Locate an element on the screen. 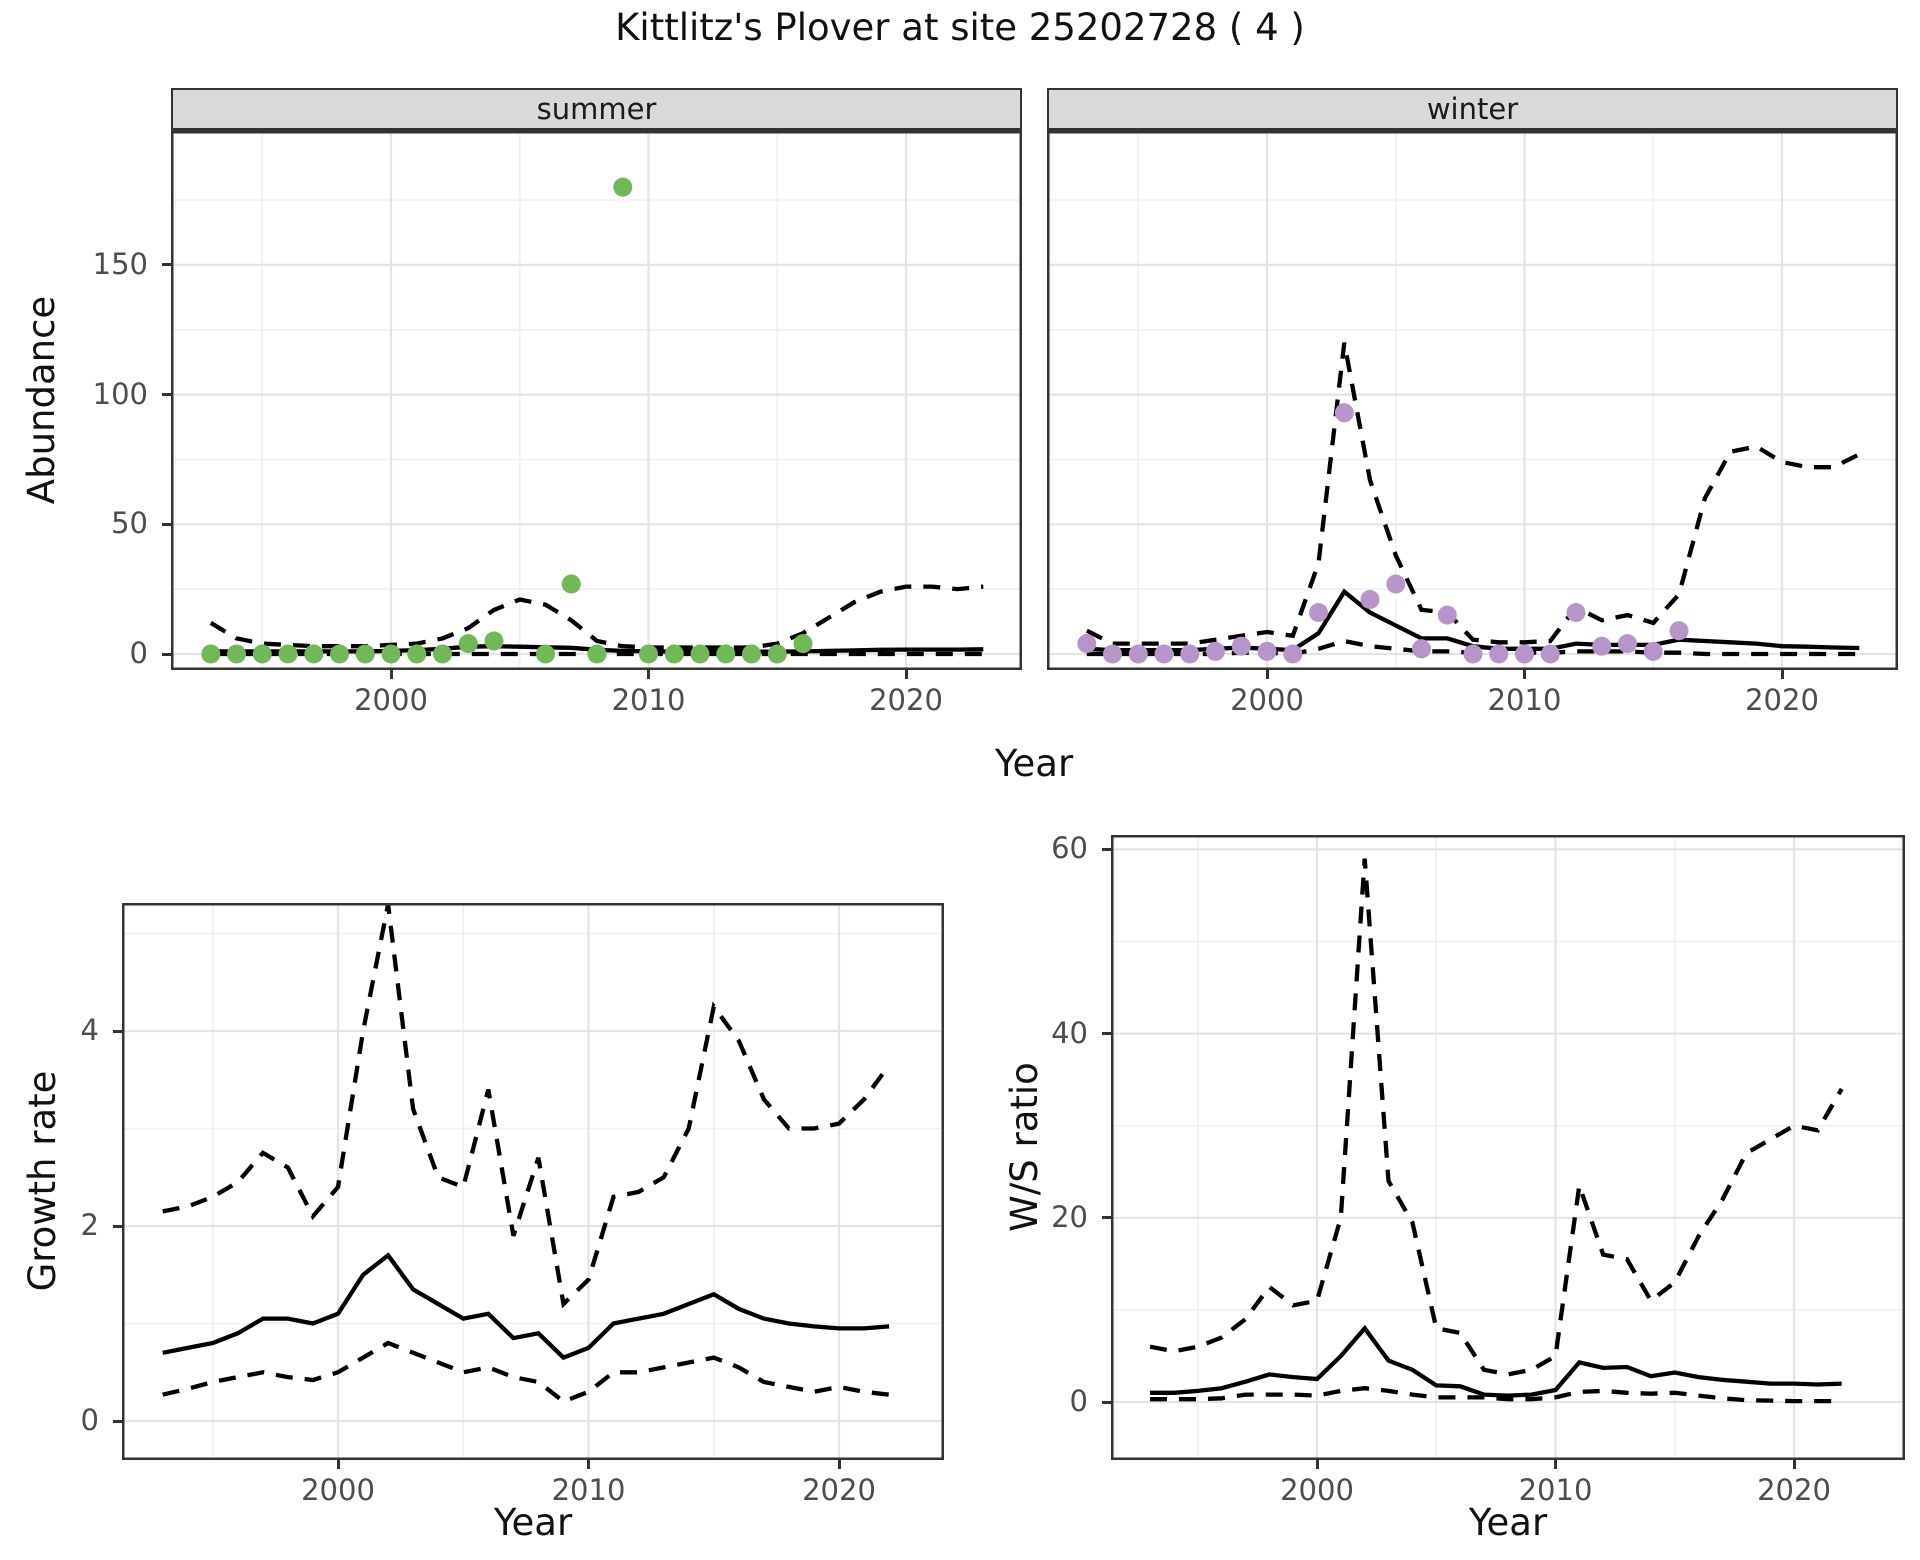 This screenshot has width=1920, height=1560. y-tick-label: 150 is located at coordinates (120, 263).